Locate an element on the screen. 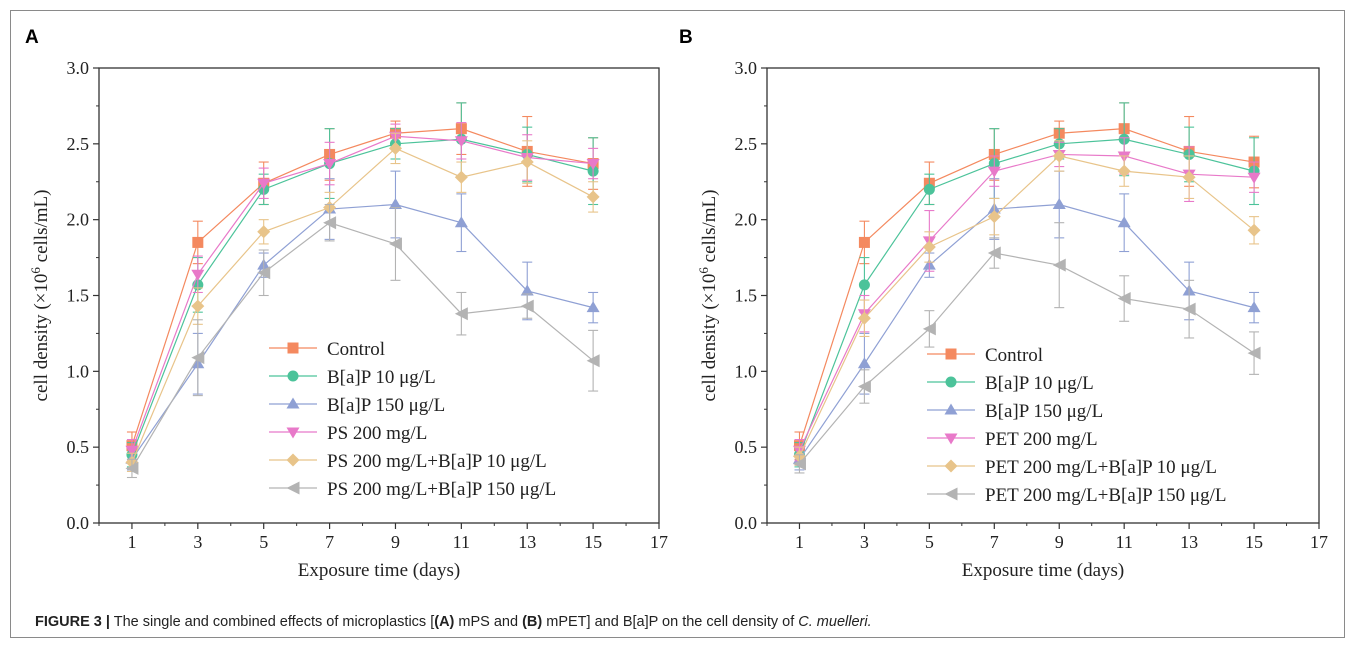  legend-label: PET 200 mg/L+B[a]P 10 μg/L is located at coordinates (1101, 467).